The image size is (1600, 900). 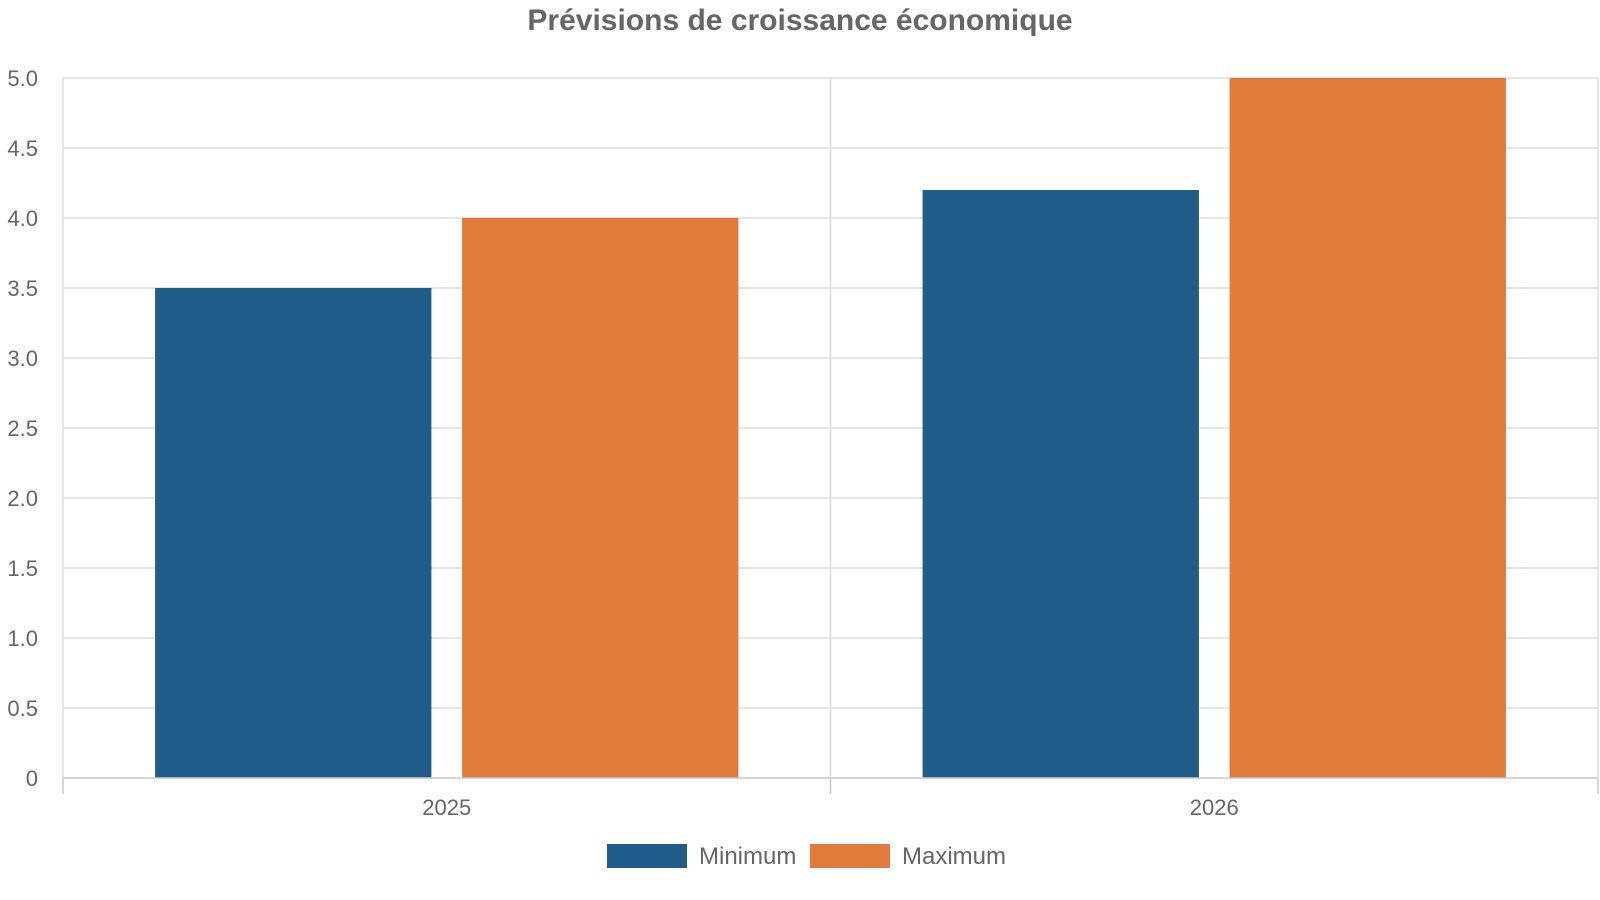 What do you see at coordinates (32, 778) in the screenshot?
I see `y-tick-label: 0` at bounding box center [32, 778].